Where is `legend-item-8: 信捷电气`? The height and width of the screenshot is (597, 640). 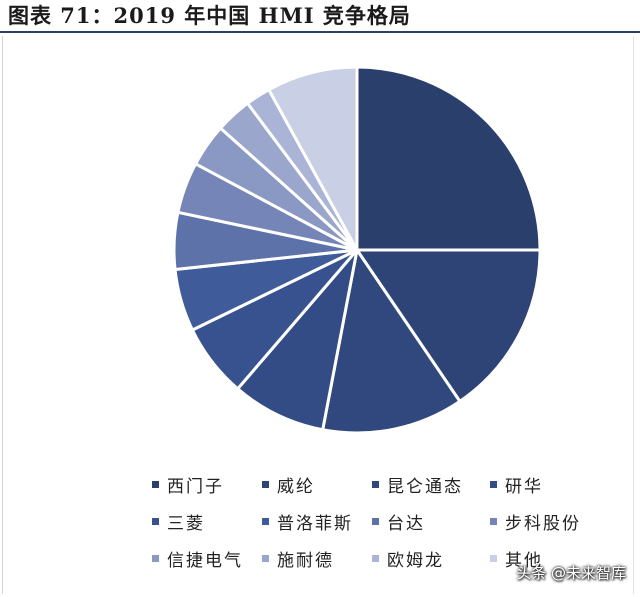 legend-item-8: 信捷电气 is located at coordinates (204, 559).